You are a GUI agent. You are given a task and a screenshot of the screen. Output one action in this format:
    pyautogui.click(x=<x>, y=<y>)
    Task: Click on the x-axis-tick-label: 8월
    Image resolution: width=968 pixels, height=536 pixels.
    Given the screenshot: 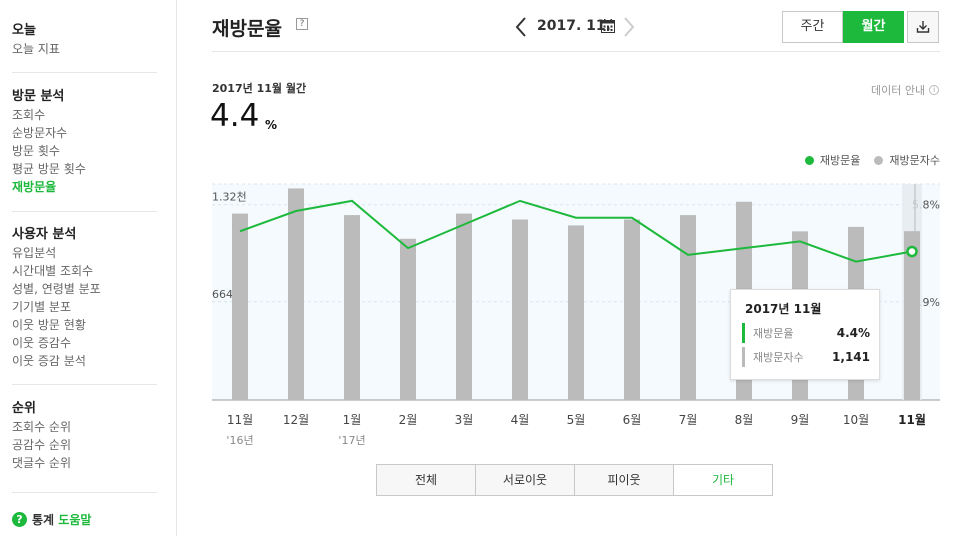 What is the action you would take?
    pyautogui.click(x=744, y=420)
    